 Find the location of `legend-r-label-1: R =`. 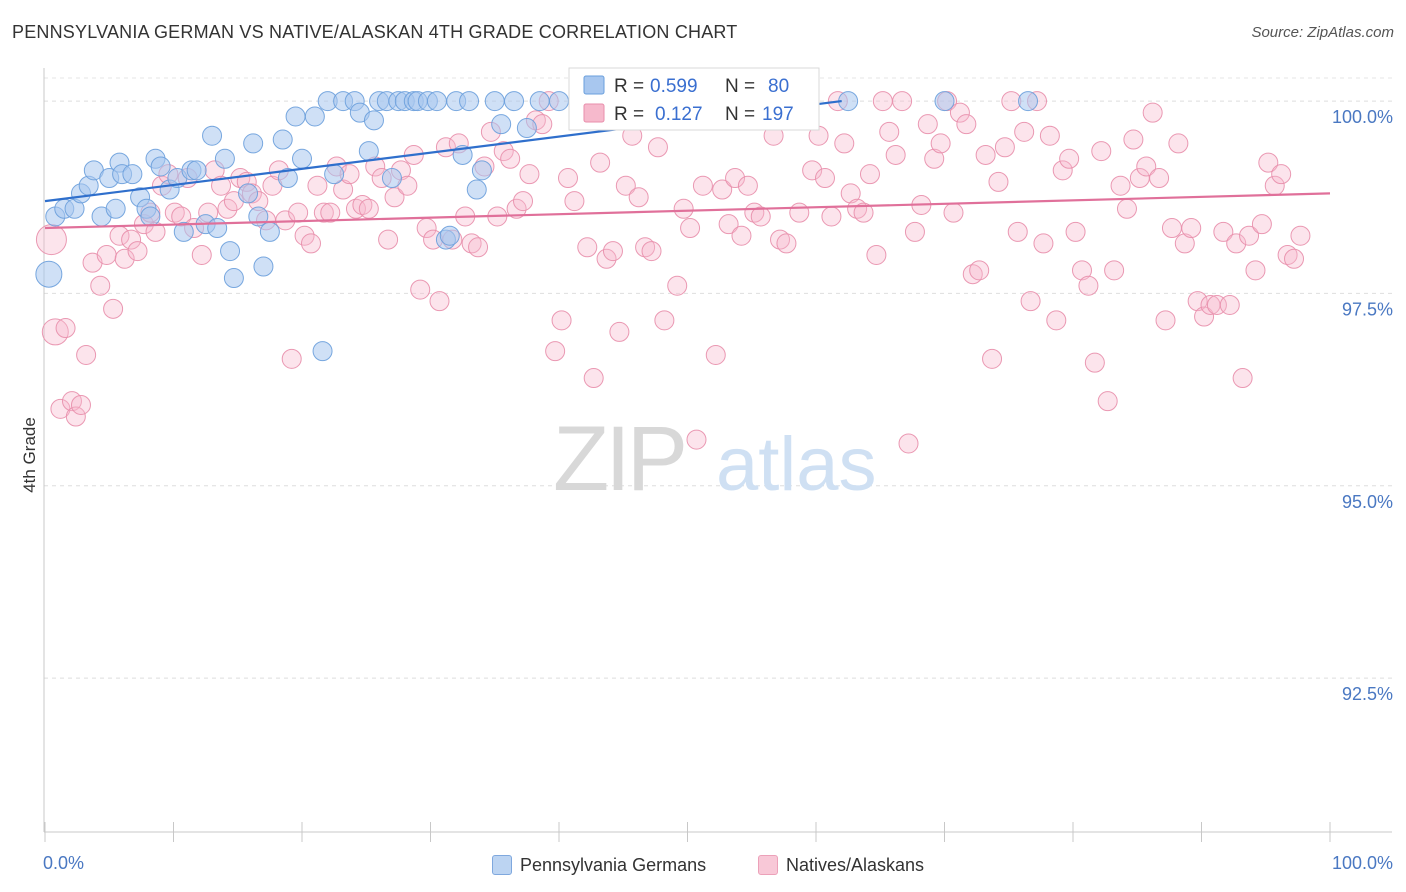

legend-r-label-1: R = is located at coordinates (629, 114).